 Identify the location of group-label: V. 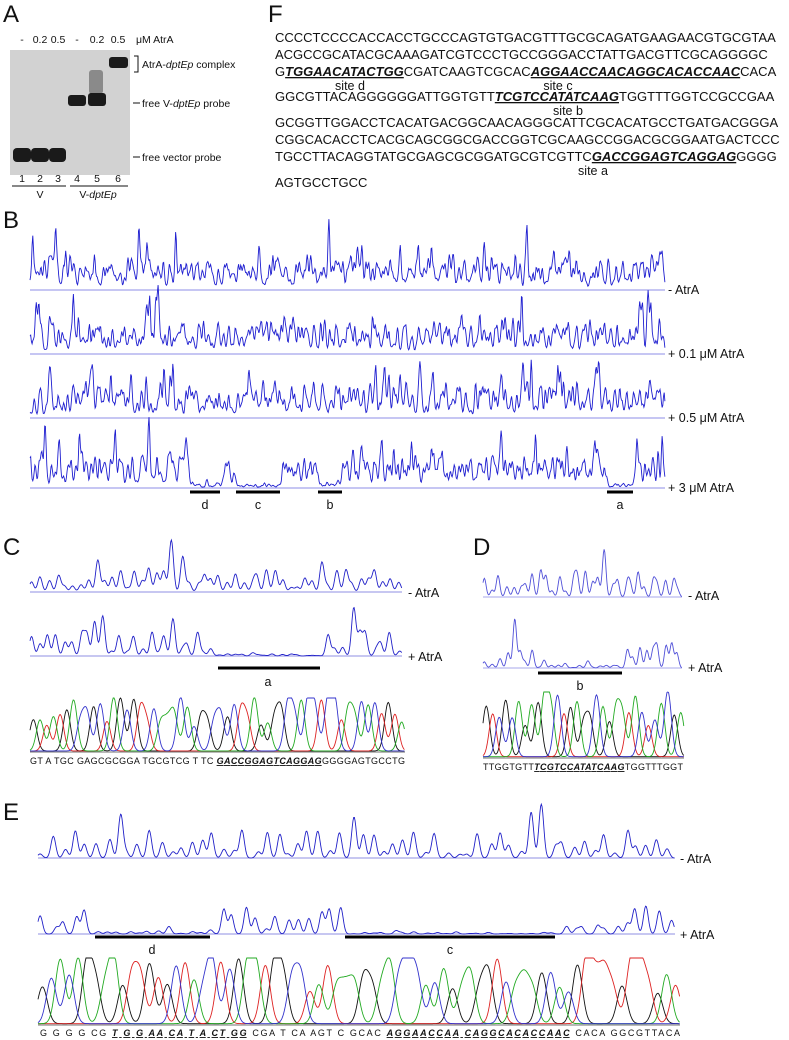
(39, 195).